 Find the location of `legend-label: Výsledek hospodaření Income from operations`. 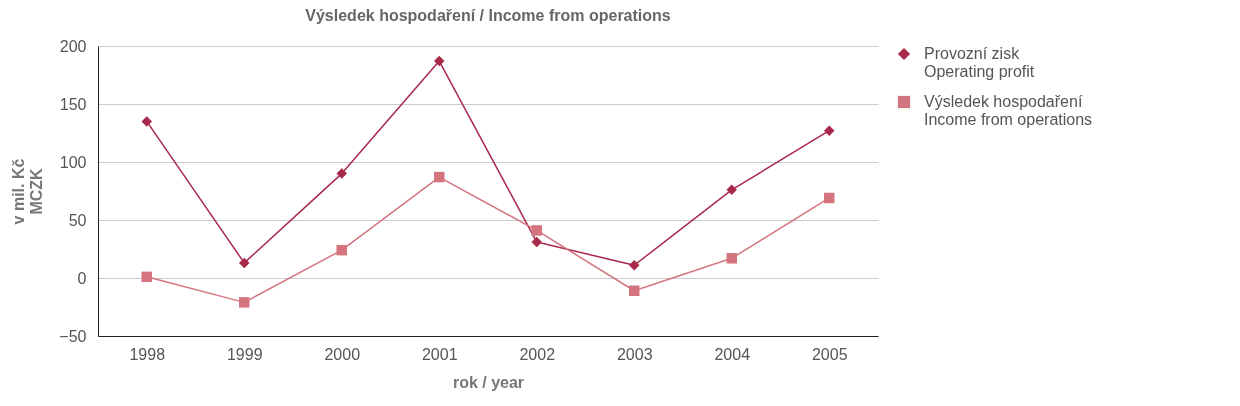

legend-label: Výsledek hospodaření Income from operations is located at coordinates (1008, 110).